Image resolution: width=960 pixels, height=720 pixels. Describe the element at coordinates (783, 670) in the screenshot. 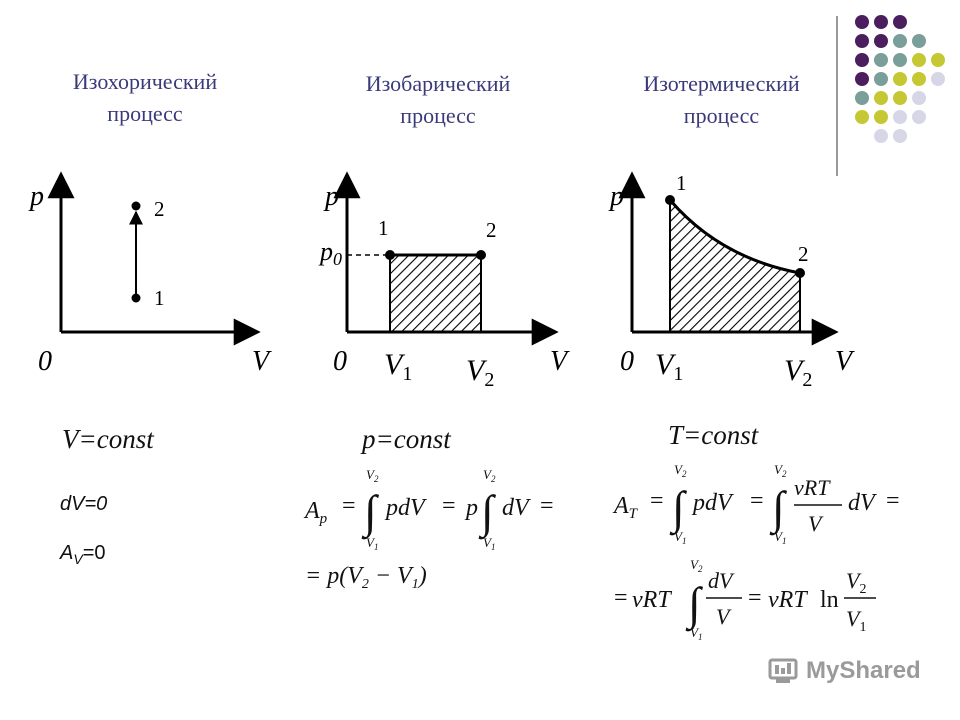

I see `watermark-logo-icon` at that location.